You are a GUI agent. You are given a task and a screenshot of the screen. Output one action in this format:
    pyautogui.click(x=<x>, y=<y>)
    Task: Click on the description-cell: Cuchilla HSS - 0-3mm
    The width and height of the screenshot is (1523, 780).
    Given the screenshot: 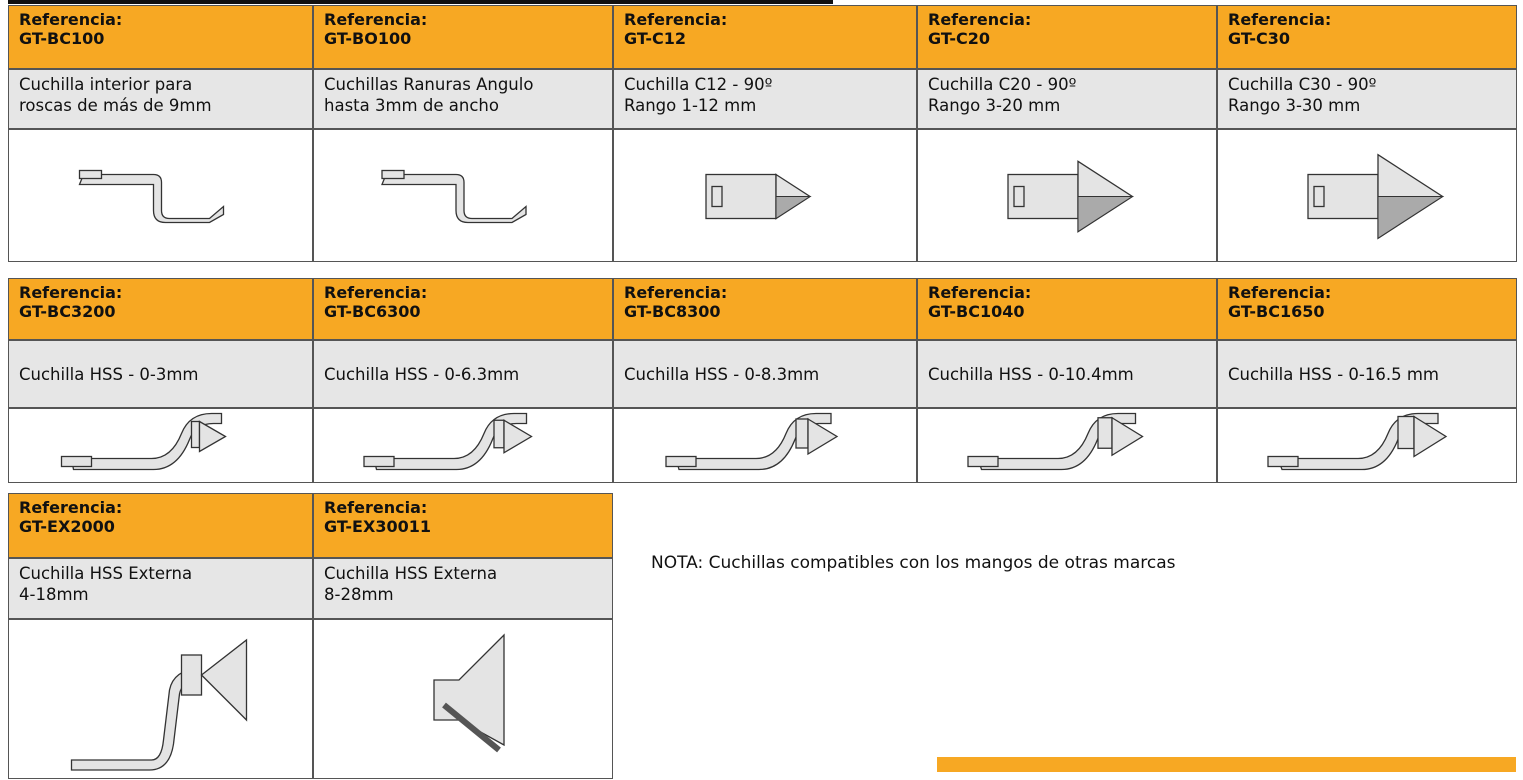 What is the action you would take?
    pyautogui.click(x=160, y=374)
    